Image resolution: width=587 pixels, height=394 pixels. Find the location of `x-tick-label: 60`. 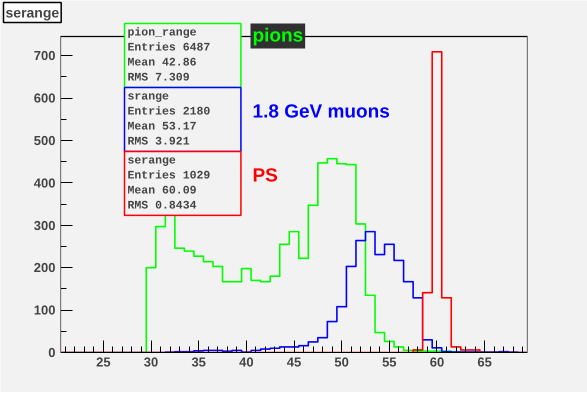

x-tick-label: 60 is located at coordinates (437, 362).